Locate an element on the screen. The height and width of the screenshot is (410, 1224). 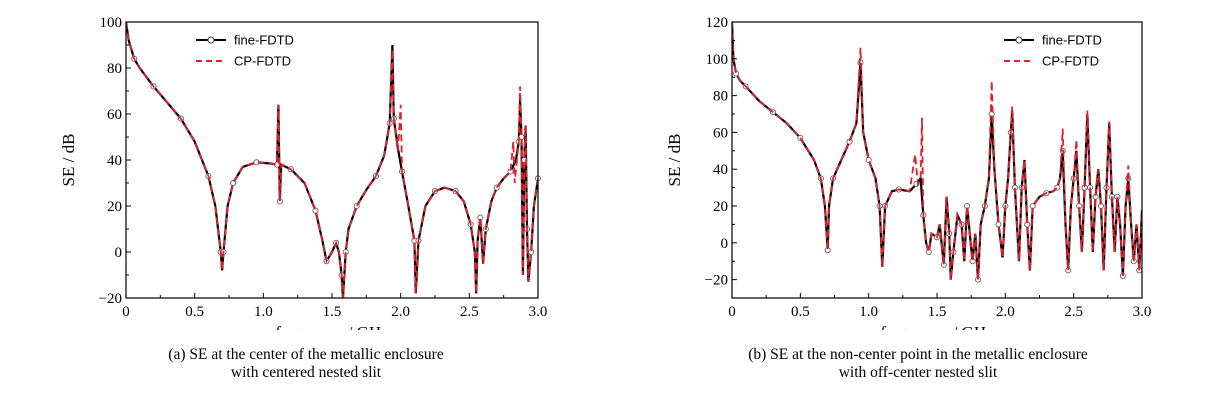
y-tick-label: 120 is located at coordinates (717, 23).